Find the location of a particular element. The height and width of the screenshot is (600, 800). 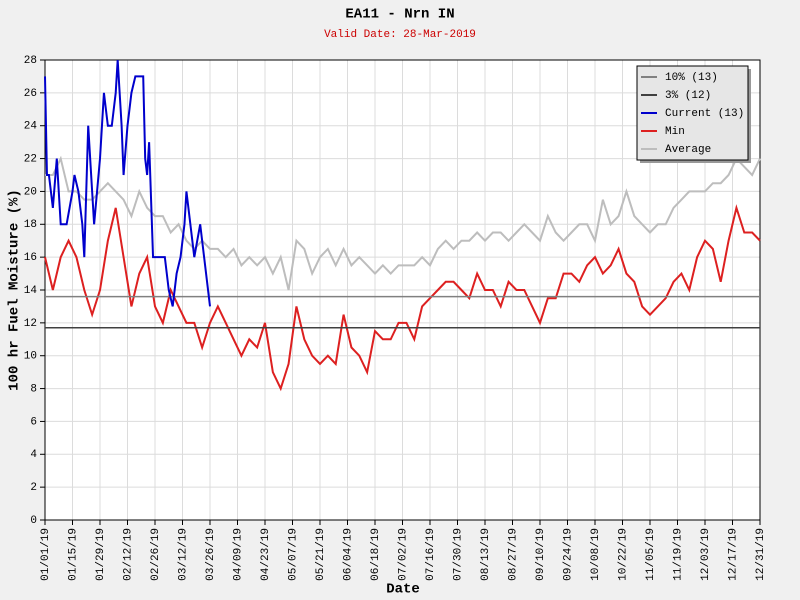

chart-subtitle: Valid Date: 28-Mar-2019 is located at coordinates (400, 35).